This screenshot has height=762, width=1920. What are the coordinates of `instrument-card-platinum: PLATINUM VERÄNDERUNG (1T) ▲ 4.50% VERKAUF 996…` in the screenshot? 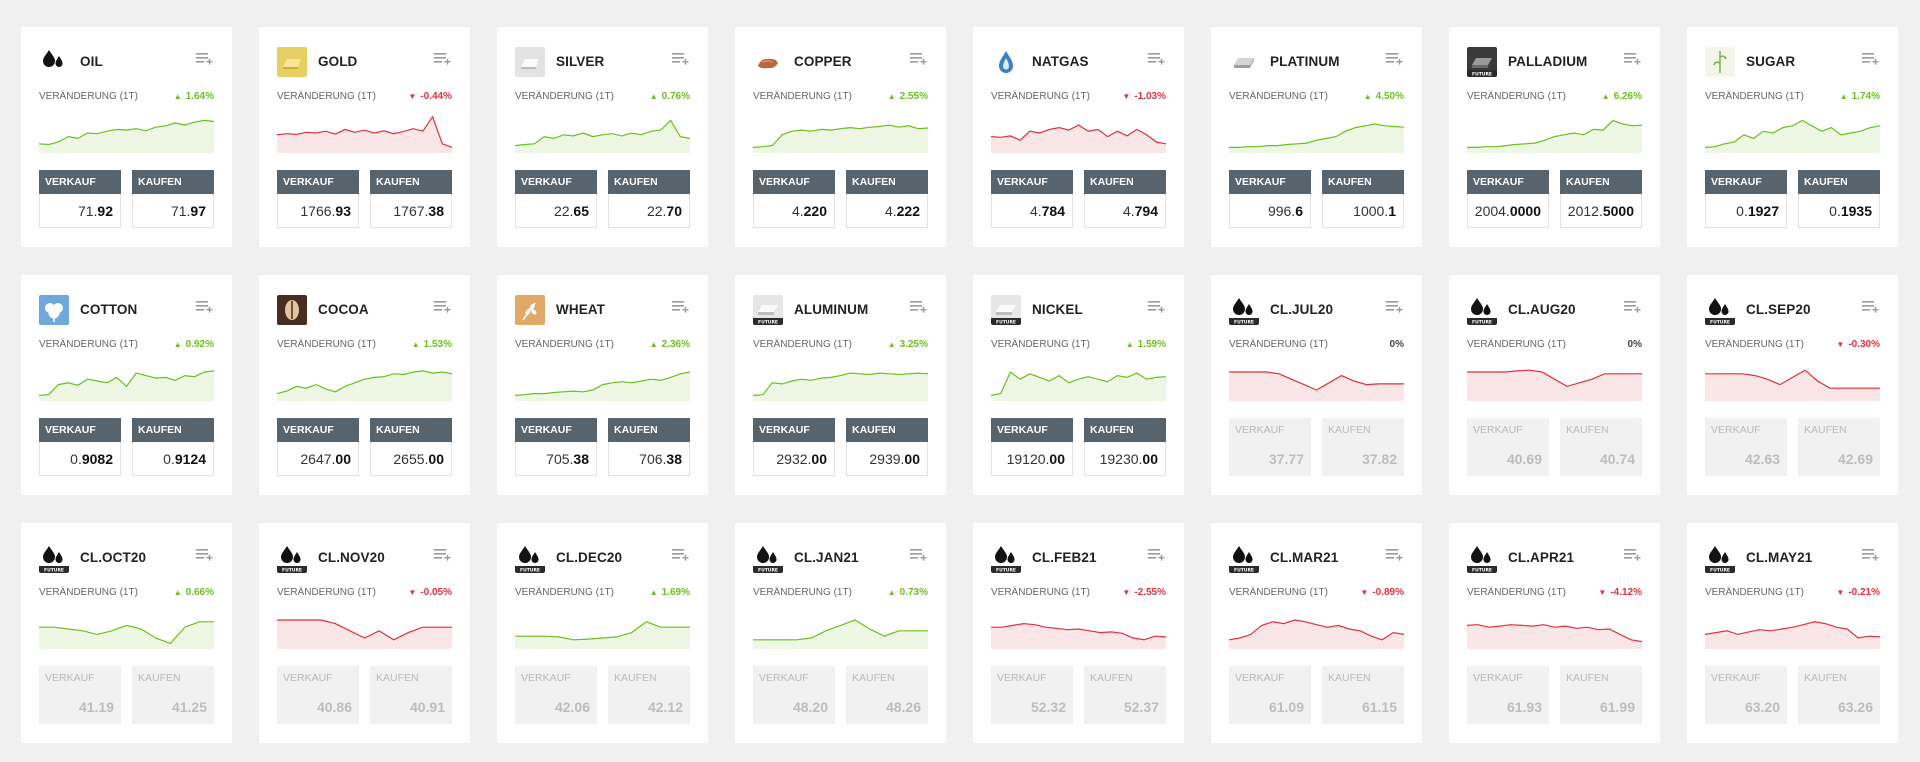 It's located at (1316, 137).